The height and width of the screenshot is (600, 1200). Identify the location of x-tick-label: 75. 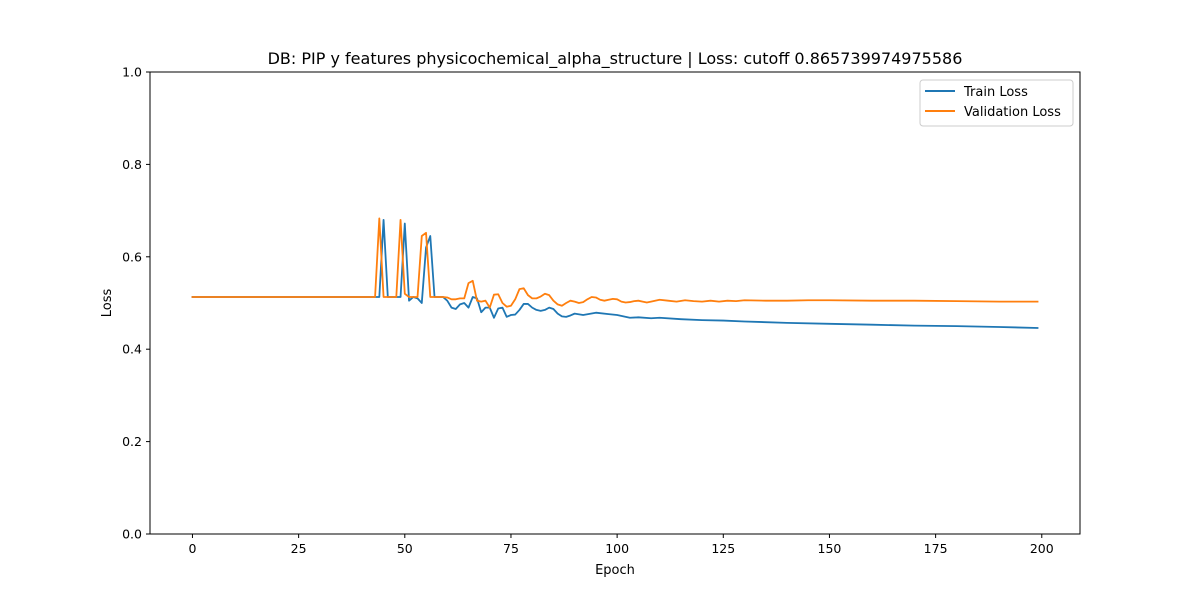
(511, 548).